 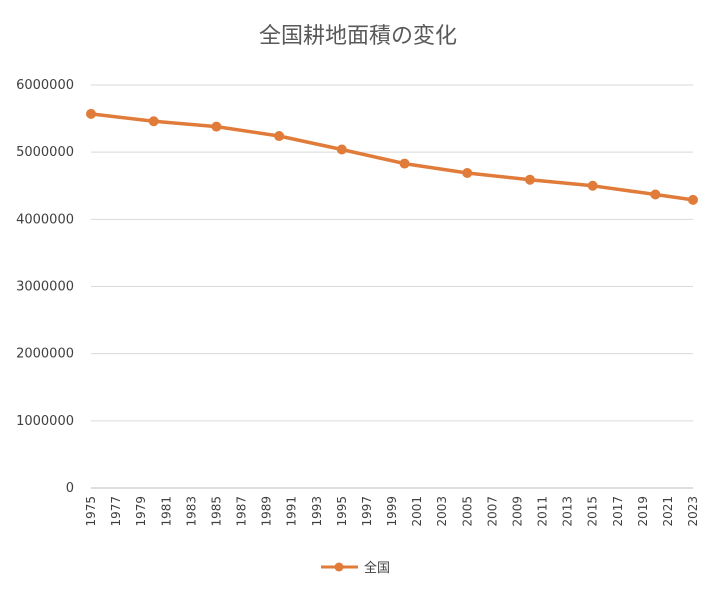 What do you see at coordinates (45, 421) in the screenshot?
I see `y-tick-label: 1000000` at bounding box center [45, 421].